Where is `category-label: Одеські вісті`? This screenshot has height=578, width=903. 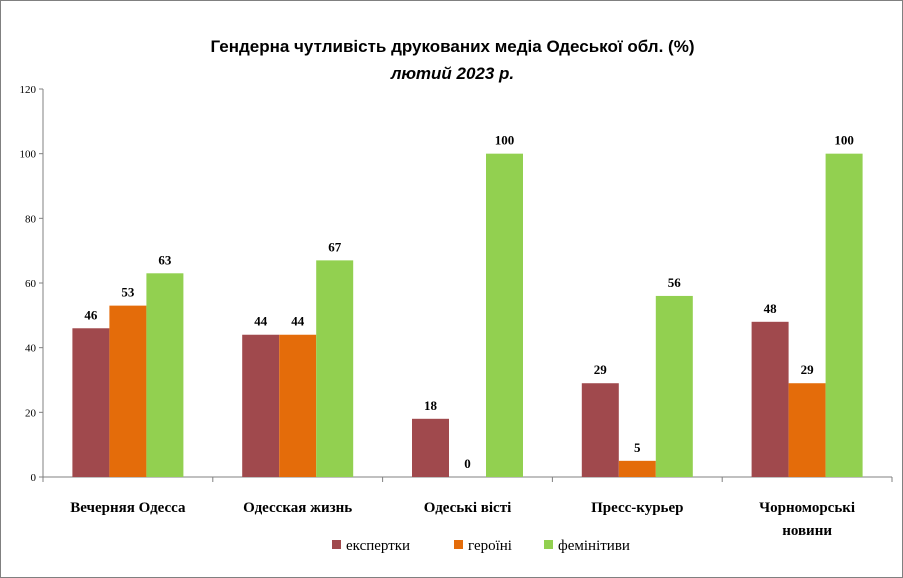 category-label: Одеські вісті is located at coordinates (468, 508).